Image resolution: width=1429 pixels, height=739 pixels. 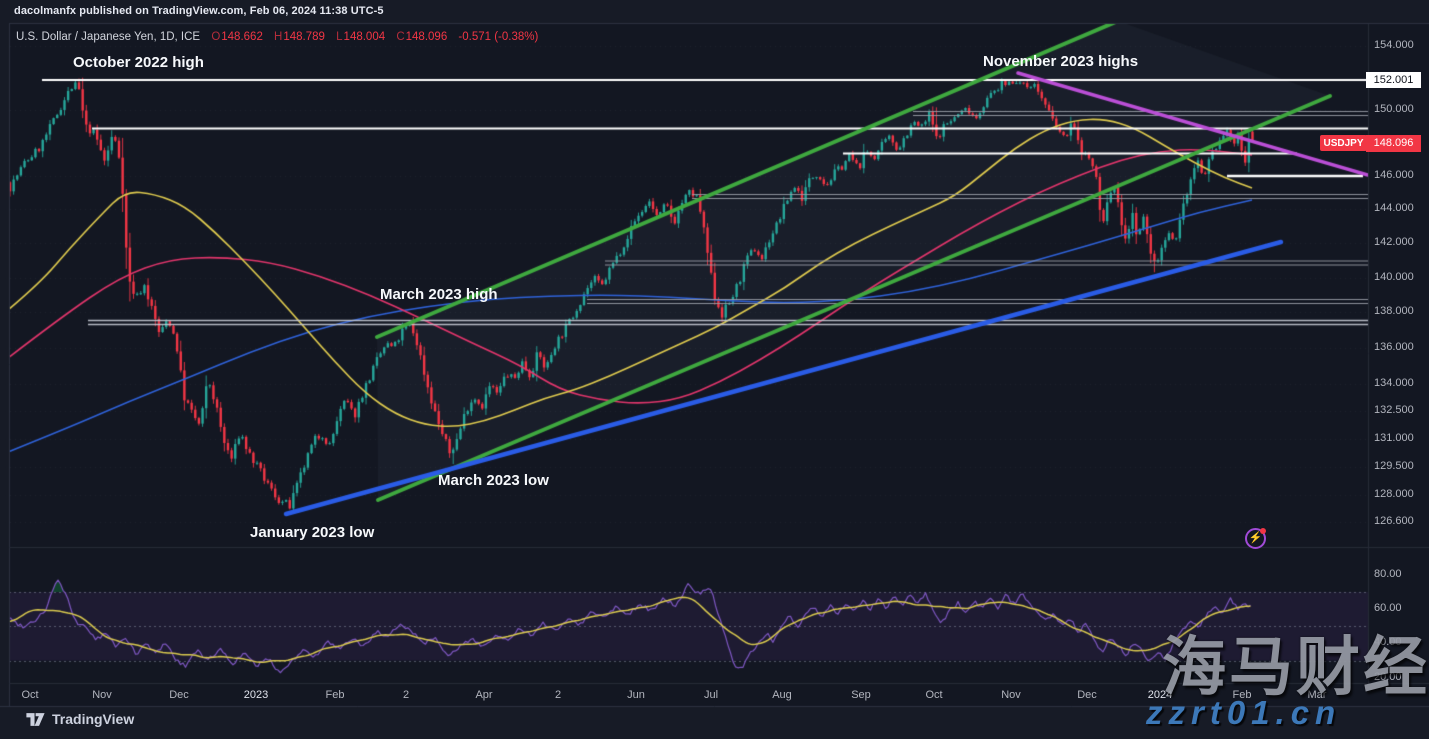 What do you see at coordinates (1394, 311) in the screenshot?
I see `price-tick-label: 138.000` at bounding box center [1394, 311].